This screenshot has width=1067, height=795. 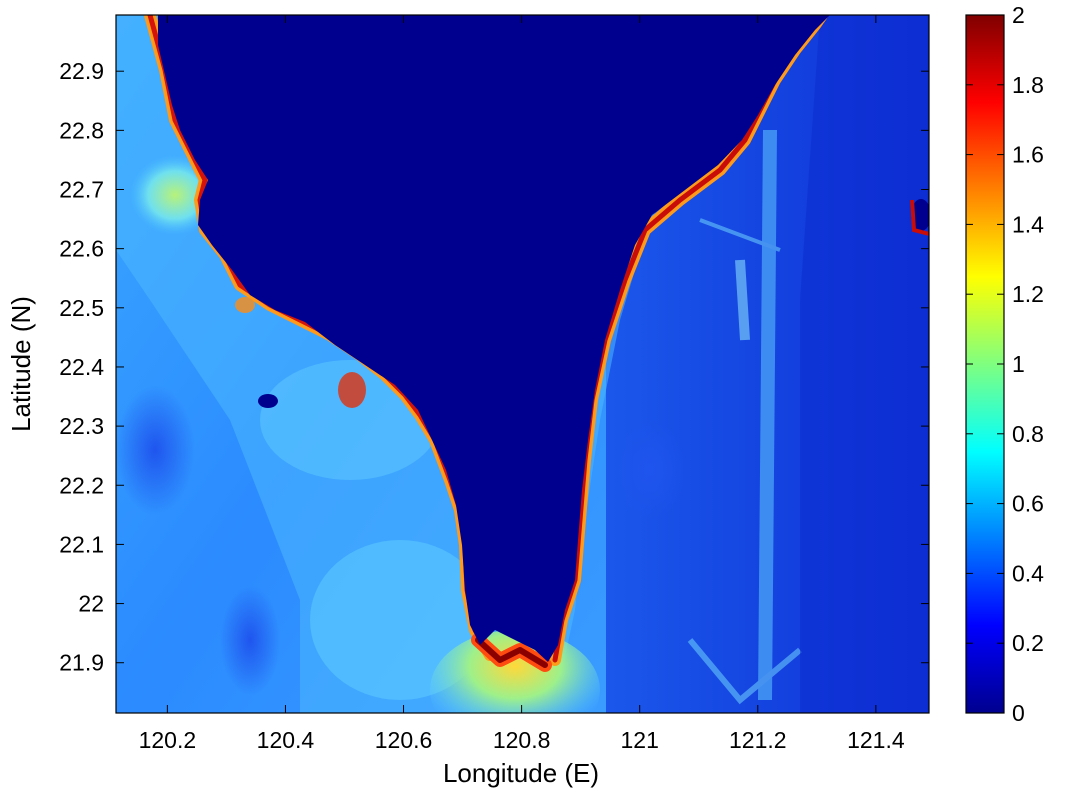 What do you see at coordinates (1028, 155) in the screenshot?
I see `colorbar-tick-label: 1.6` at bounding box center [1028, 155].